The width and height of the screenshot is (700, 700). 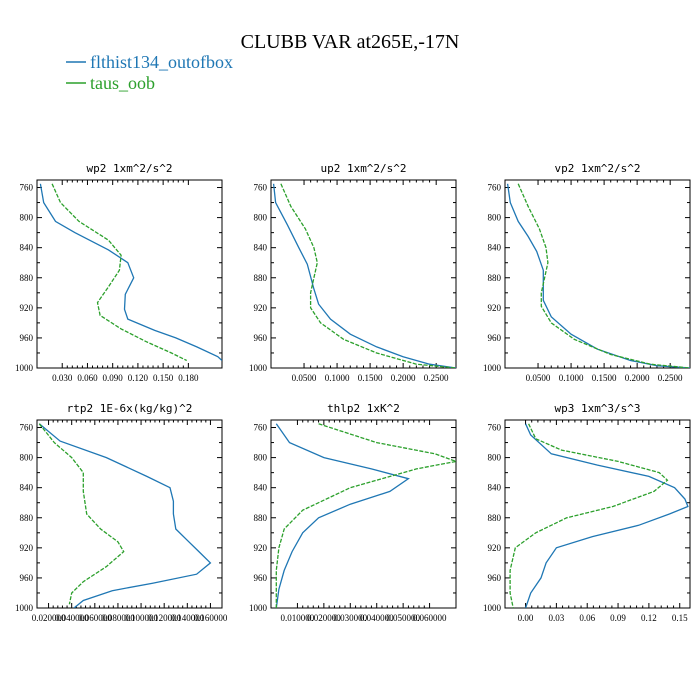 What do you see at coordinates (188, 378) in the screenshot?
I see `x-tick-label: 0.180` at bounding box center [188, 378].